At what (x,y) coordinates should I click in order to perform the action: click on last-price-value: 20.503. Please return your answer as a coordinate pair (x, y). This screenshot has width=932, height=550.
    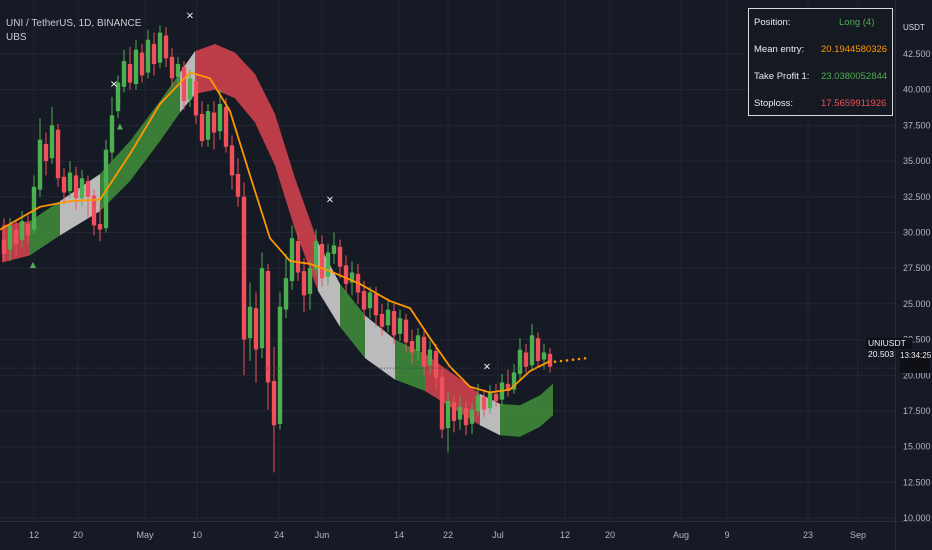
    Looking at the image, I should click on (881, 354).